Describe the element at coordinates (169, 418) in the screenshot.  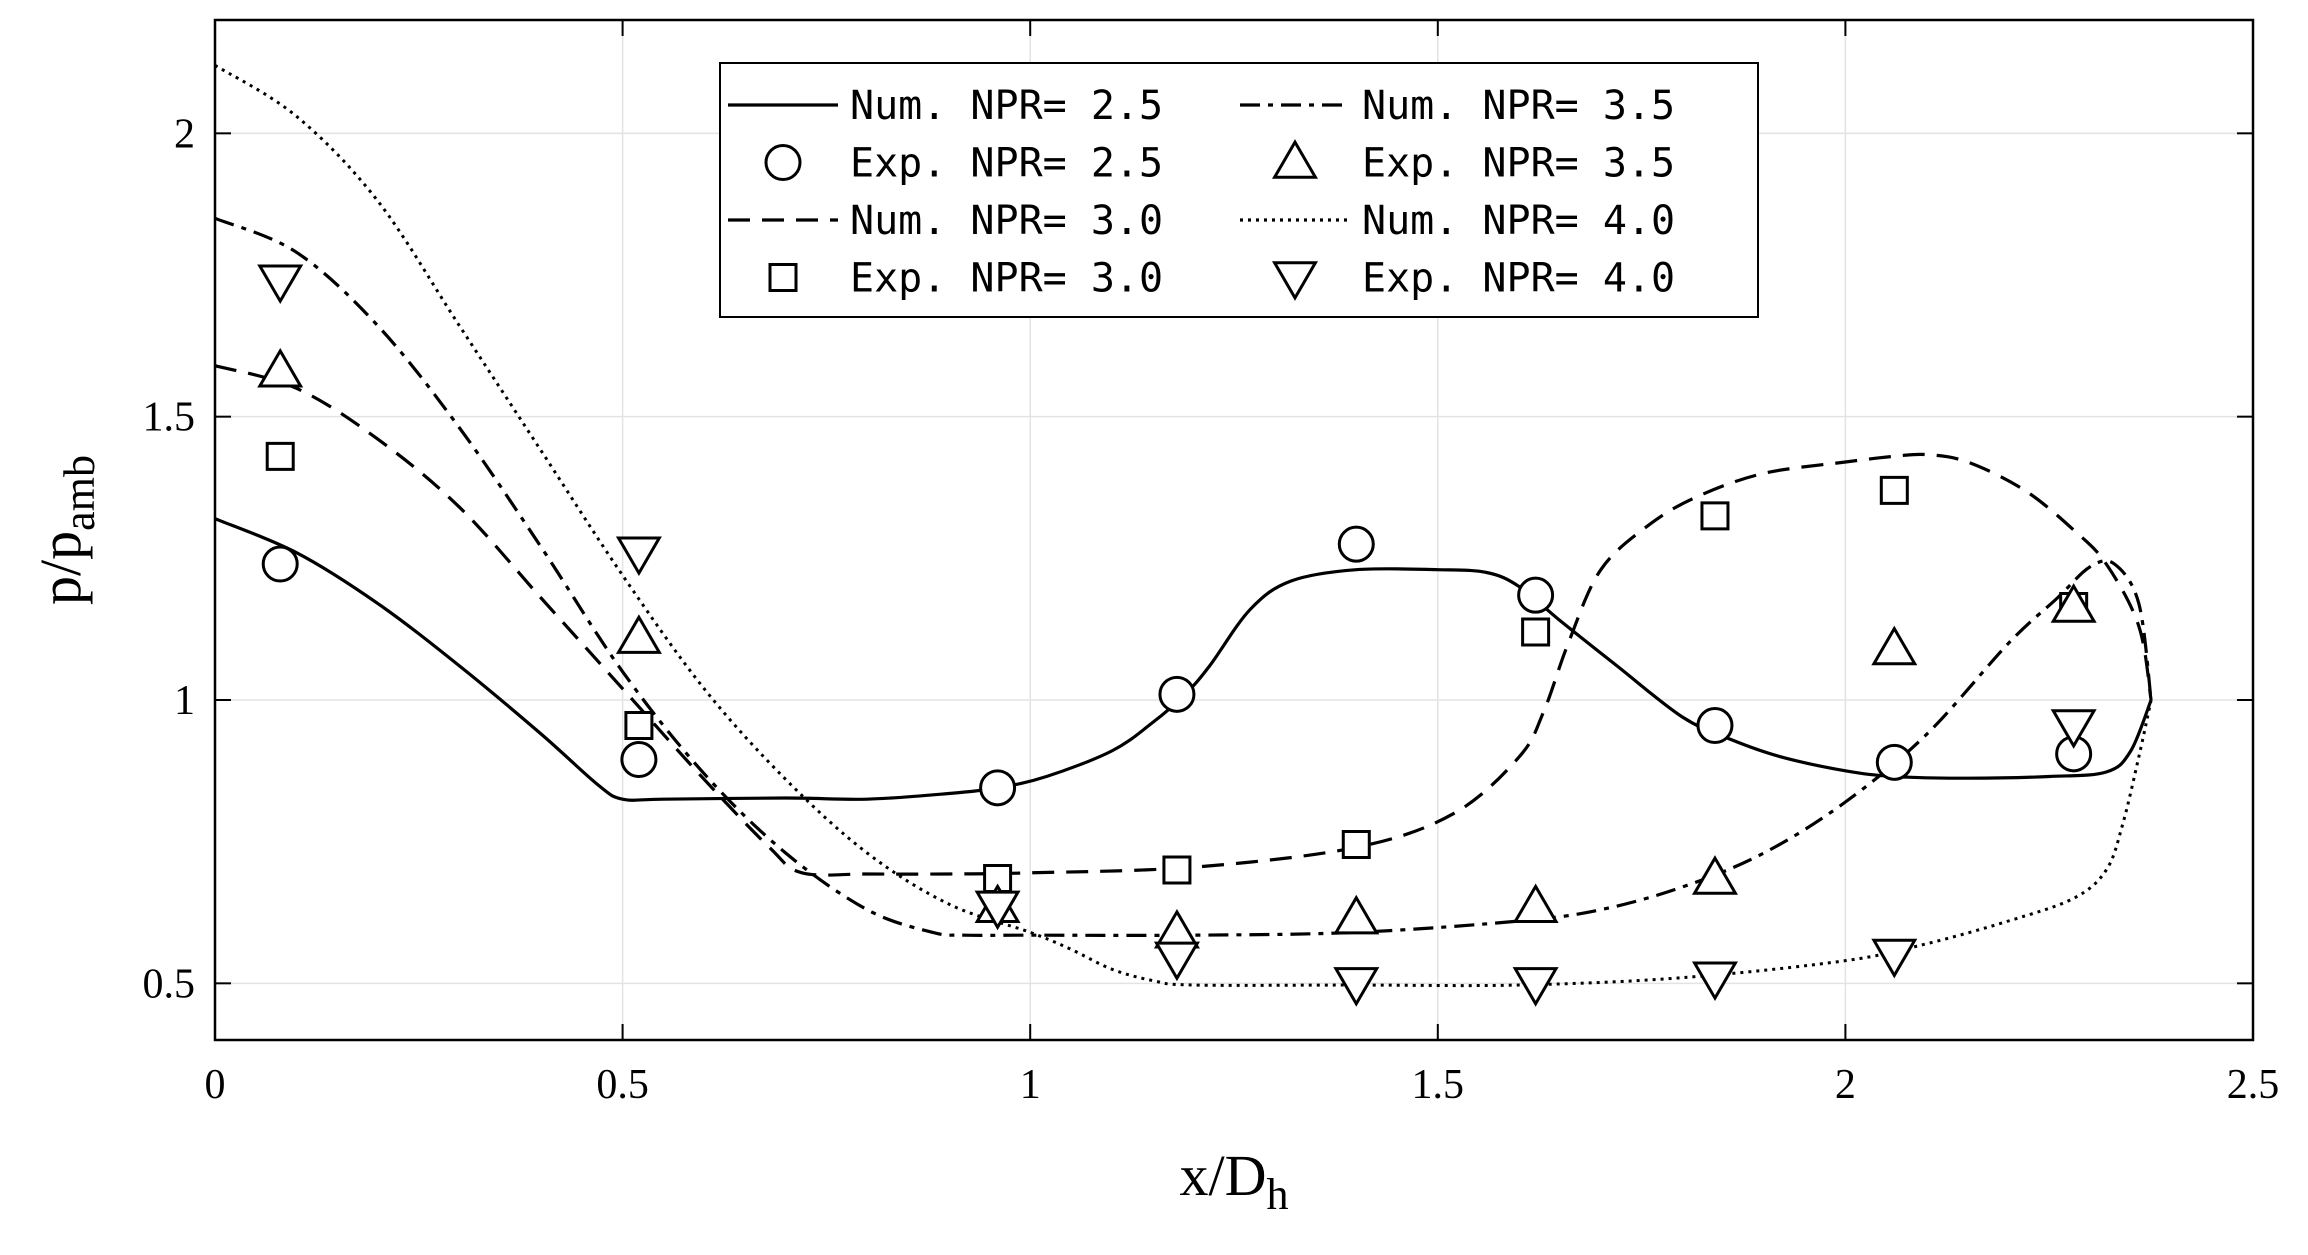
I see `y-tick-label: 1.5` at that location.